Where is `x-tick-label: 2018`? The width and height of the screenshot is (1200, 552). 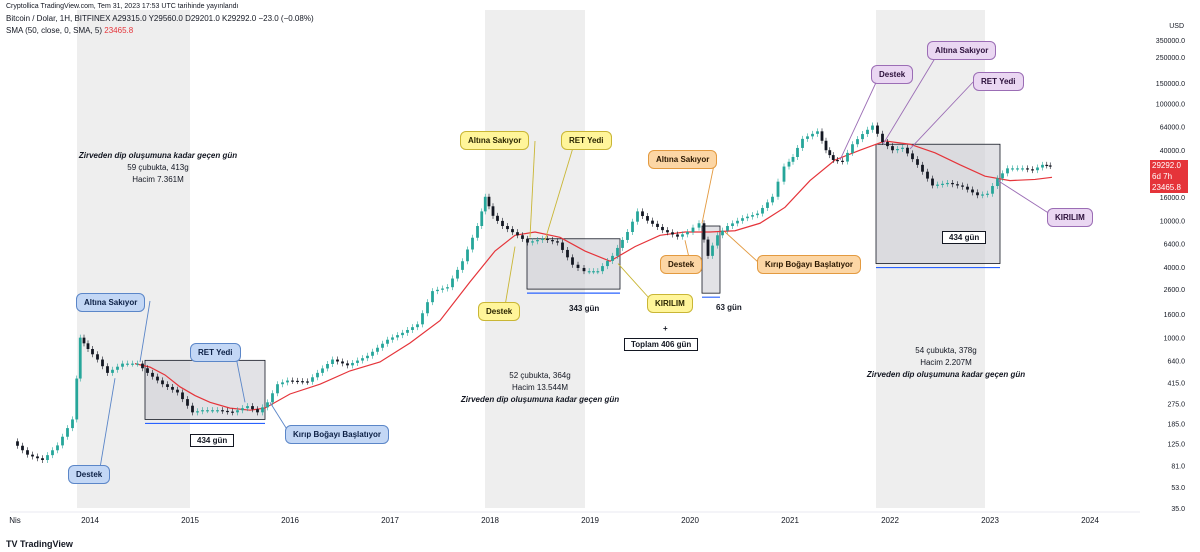 x-tick-label: 2018 is located at coordinates (490, 520).